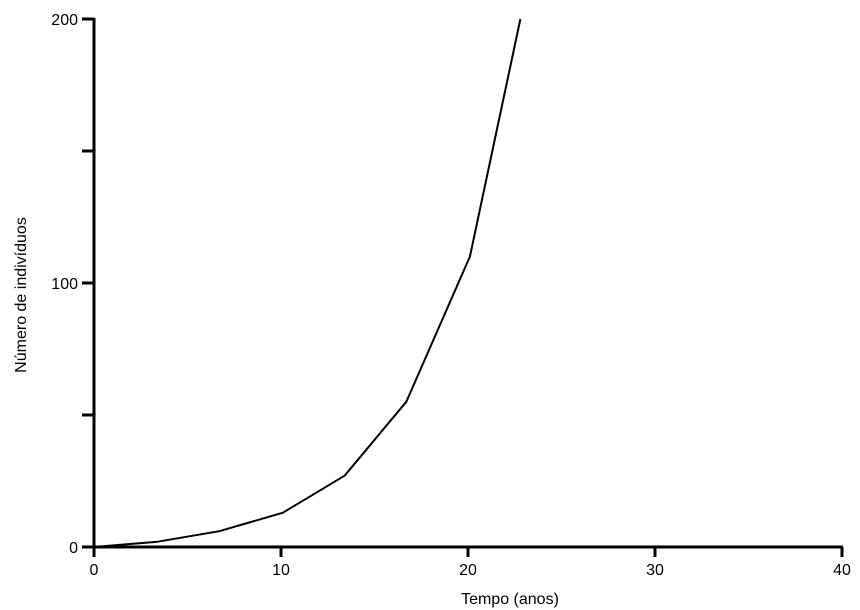 The image size is (860, 610). What do you see at coordinates (64, 284) in the screenshot?
I see `y-tick-label: 100` at bounding box center [64, 284].